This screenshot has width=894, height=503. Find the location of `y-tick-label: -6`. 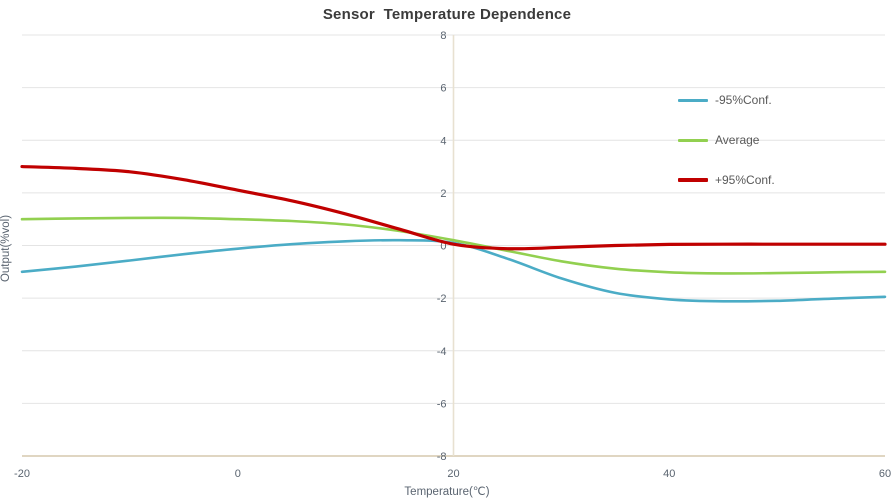

y-tick-label: -6 is located at coordinates (442, 404).